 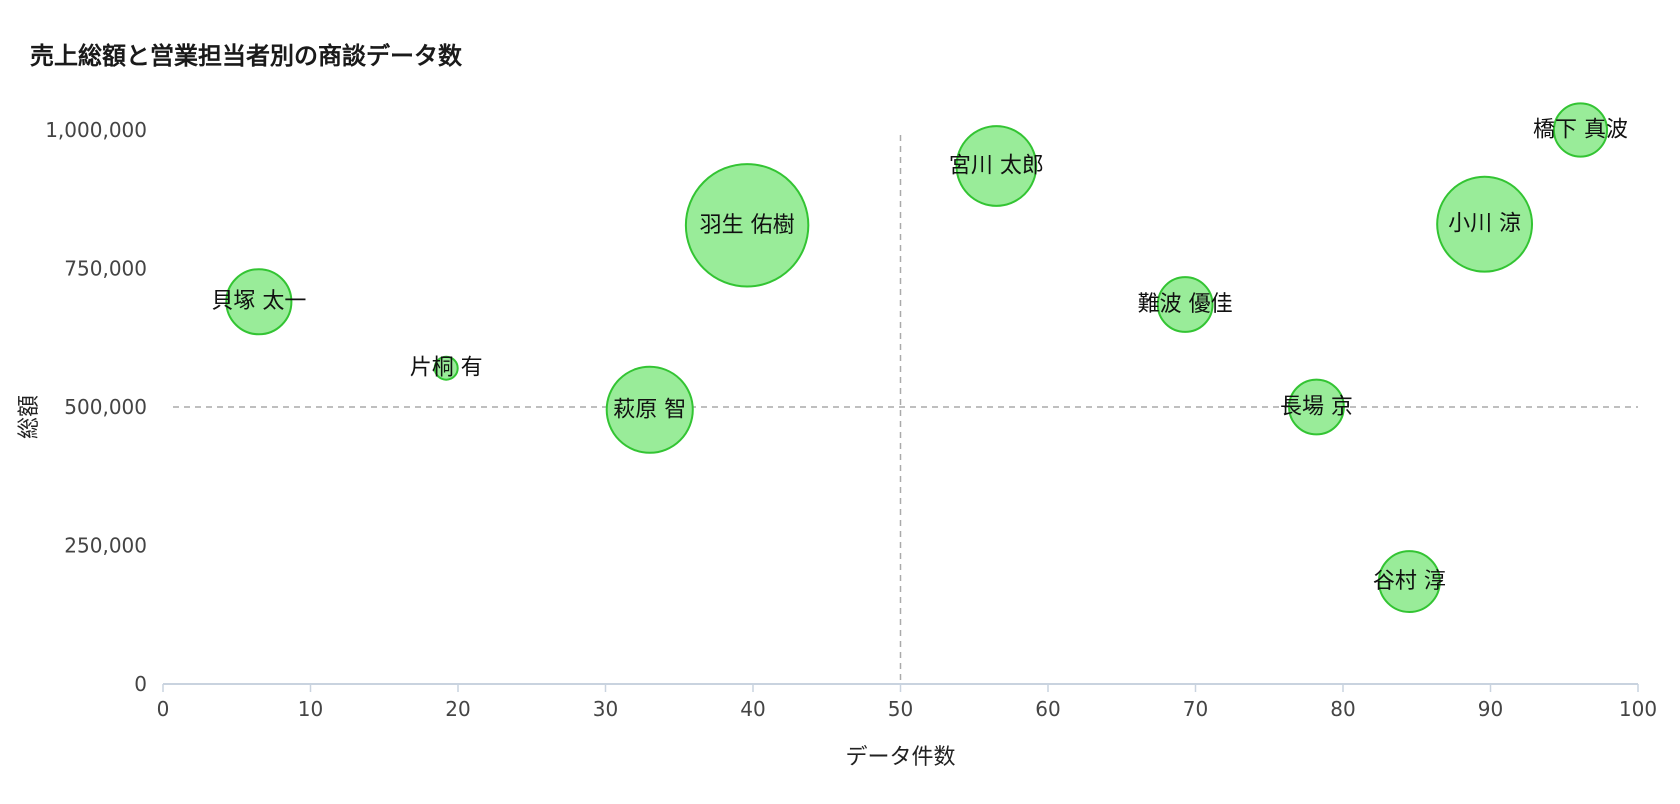 What do you see at coordinates (1490, 709) in the screenshot?
I see `x-tick-label: 90` at bounding box center [1490, 709].